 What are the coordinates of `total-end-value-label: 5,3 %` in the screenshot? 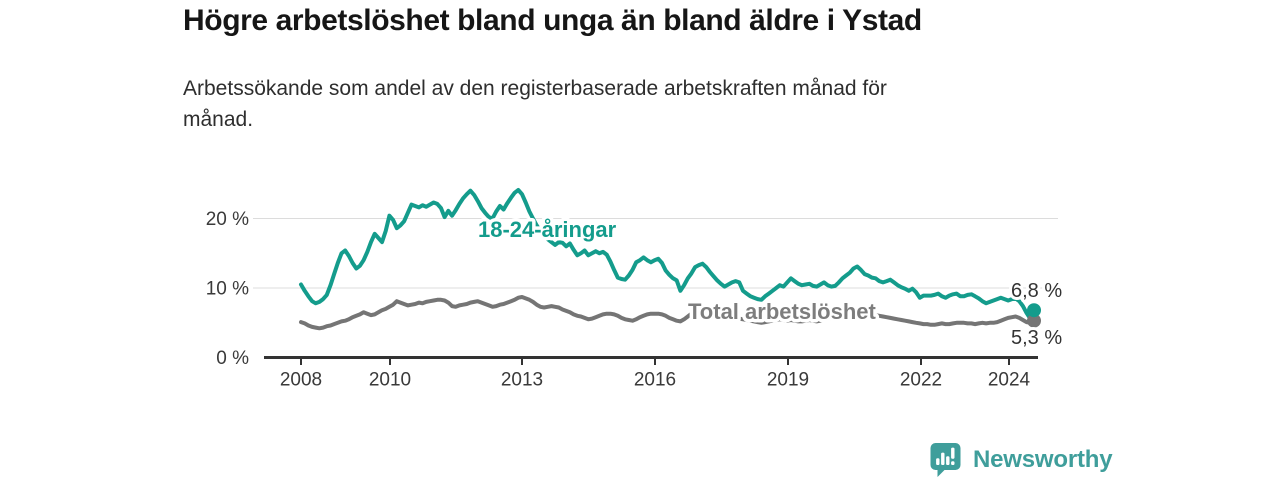 It's located at (1036, 338).